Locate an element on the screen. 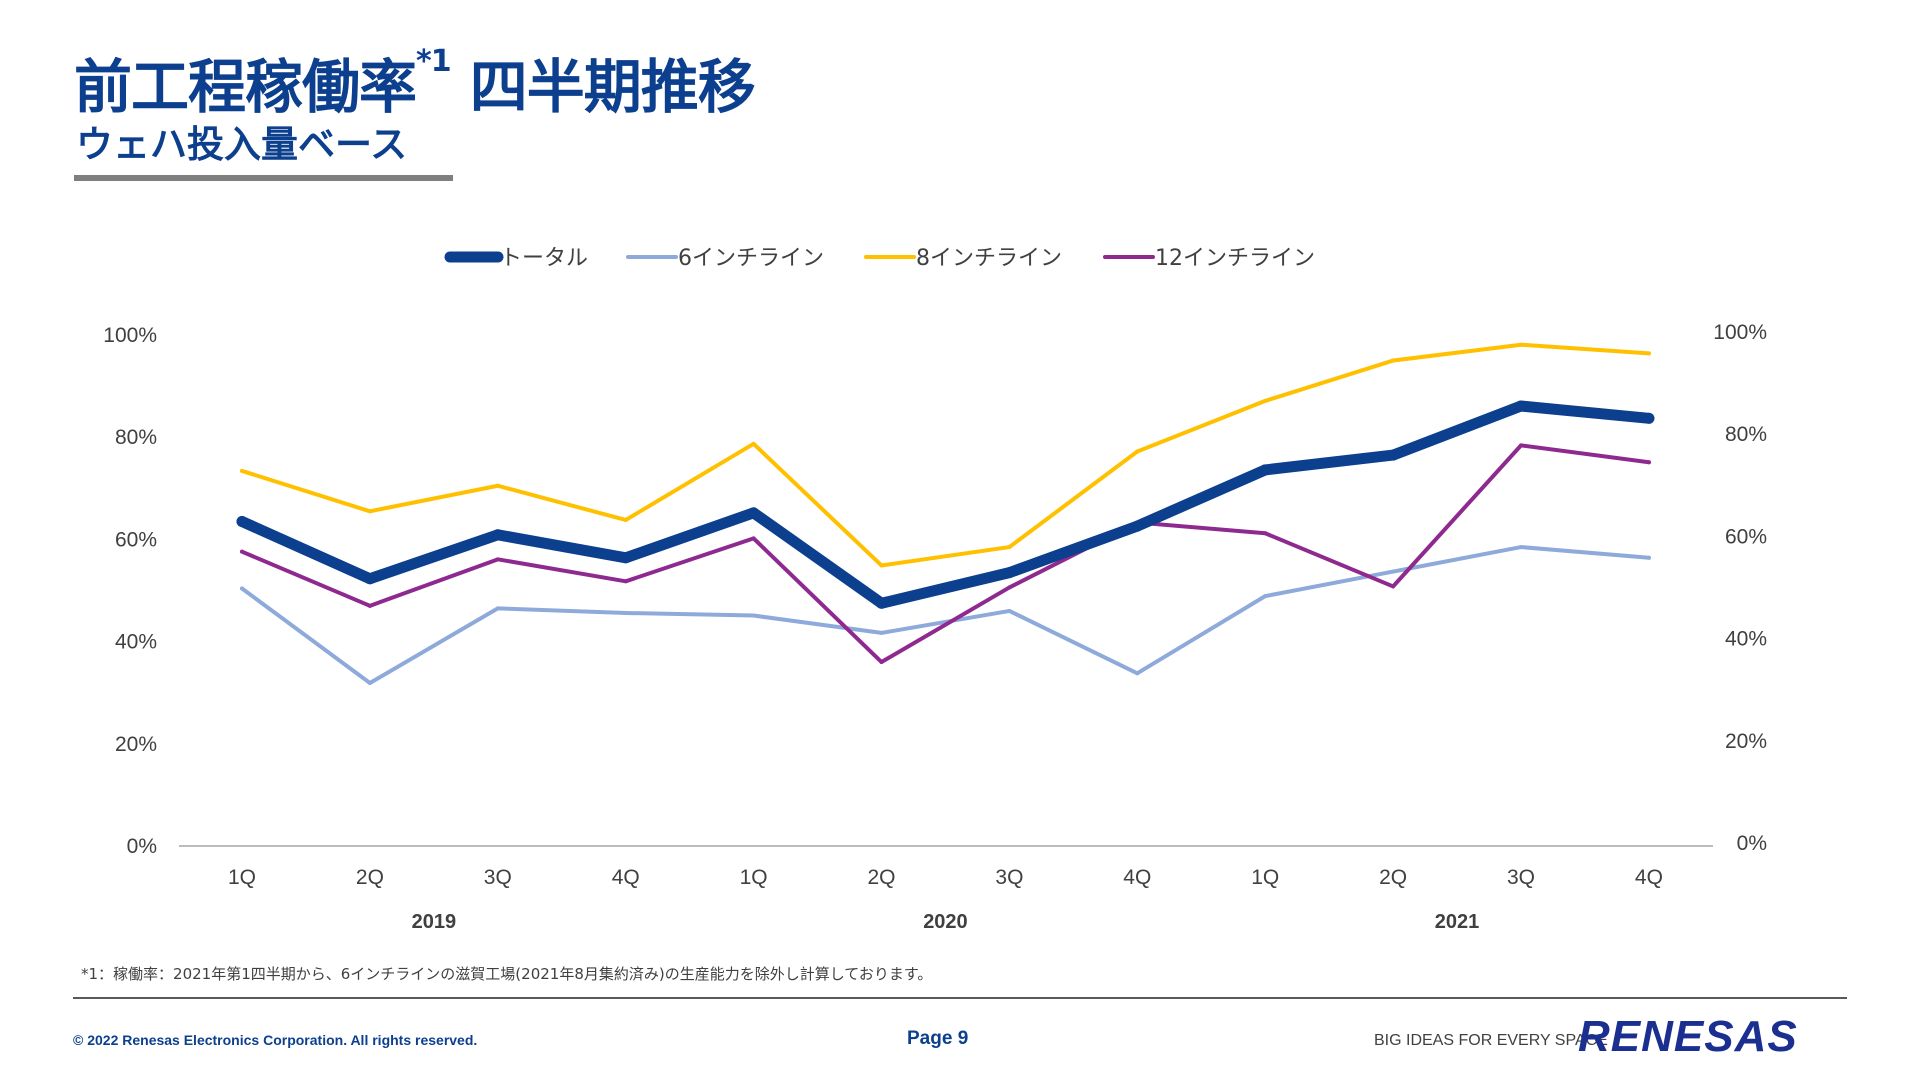  title-underline is located at coordinates (263, 178).